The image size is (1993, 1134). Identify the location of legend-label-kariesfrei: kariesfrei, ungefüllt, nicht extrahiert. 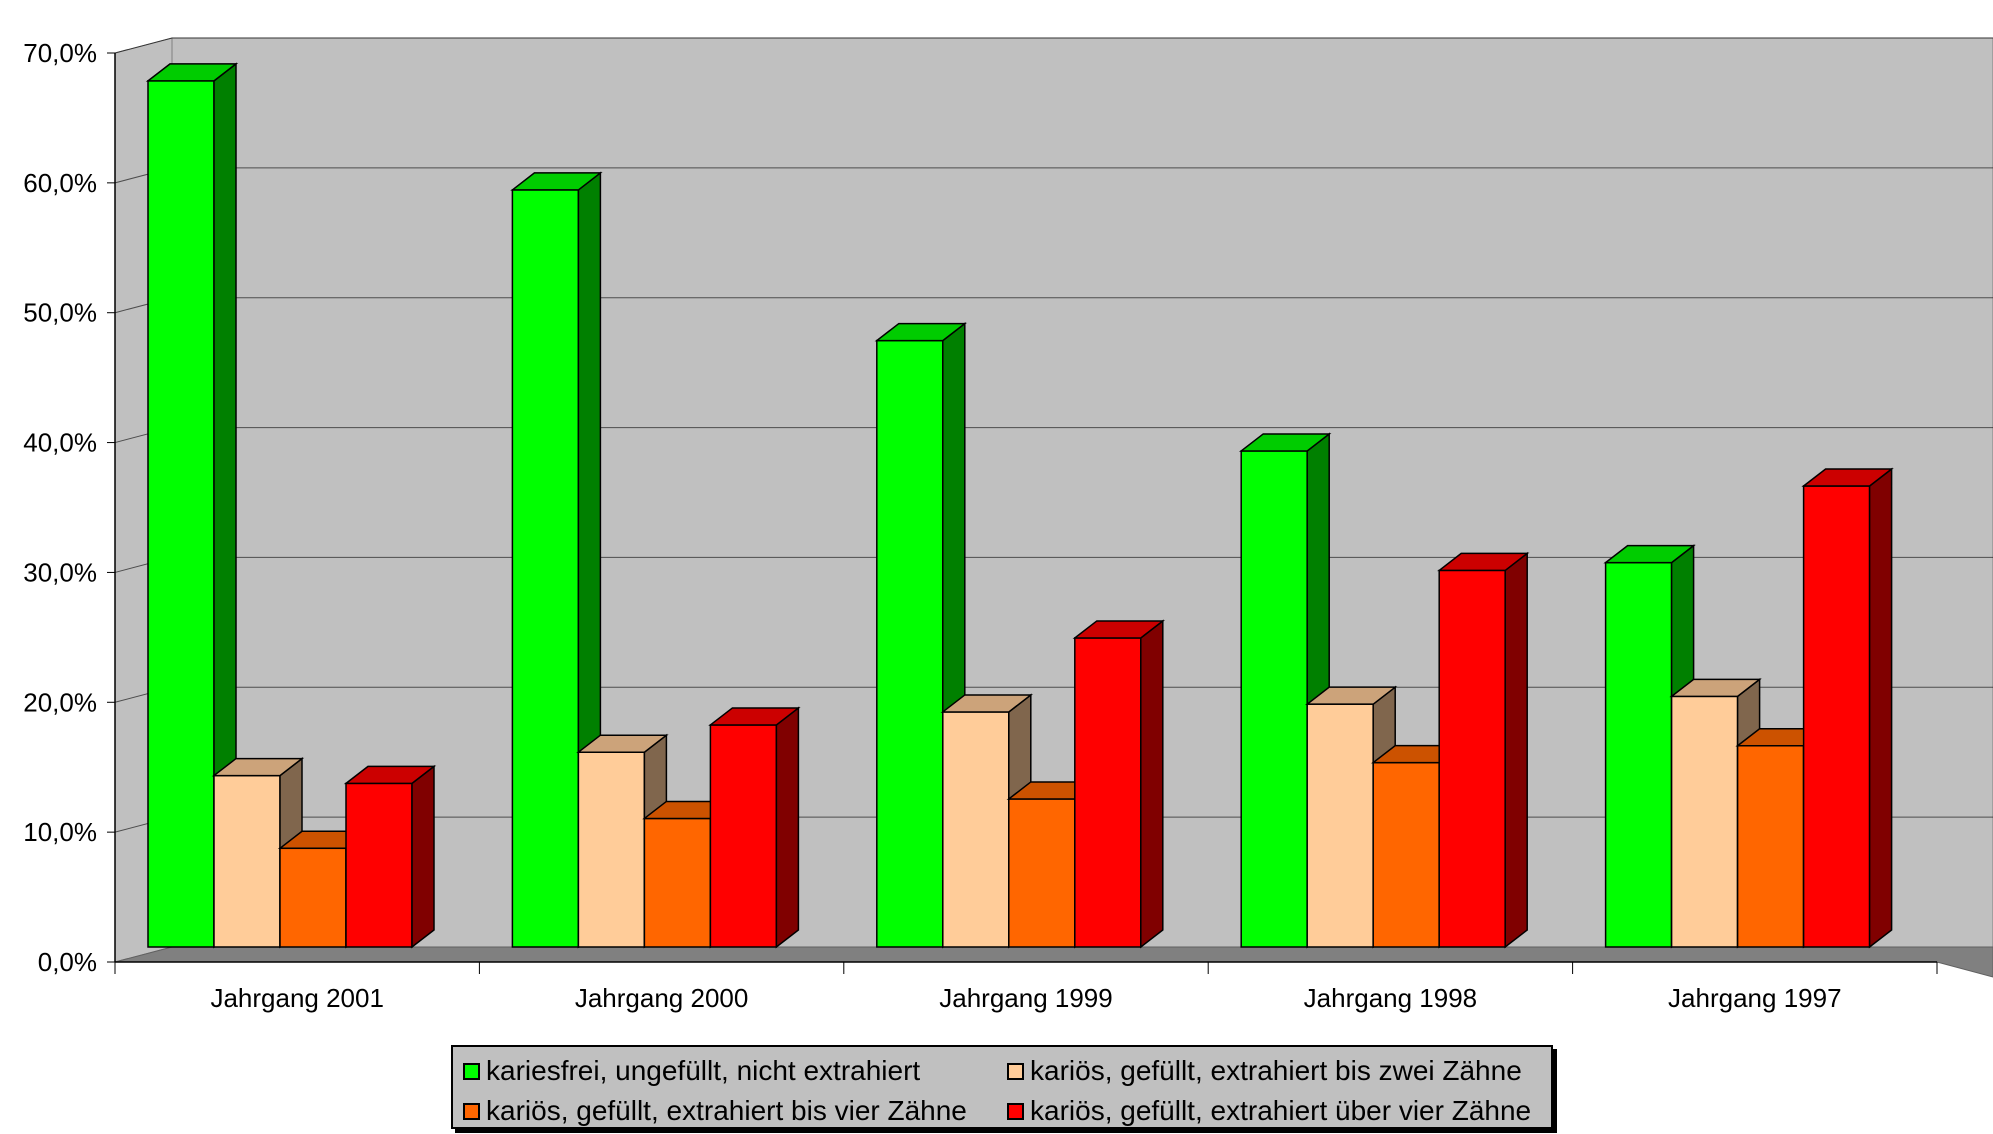
(703, 1070).